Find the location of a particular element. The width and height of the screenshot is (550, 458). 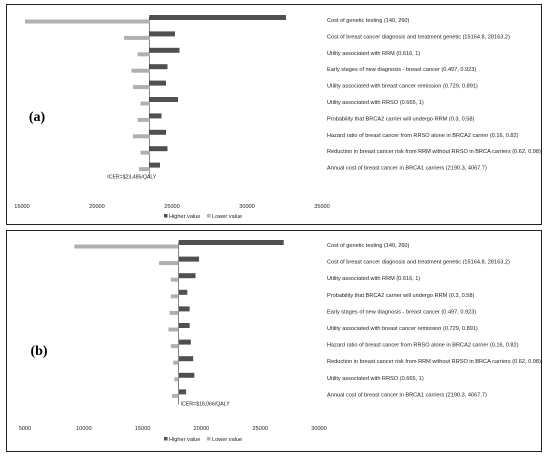

legend-label-higher-b: Higher value is located at coordinates (184, 440).